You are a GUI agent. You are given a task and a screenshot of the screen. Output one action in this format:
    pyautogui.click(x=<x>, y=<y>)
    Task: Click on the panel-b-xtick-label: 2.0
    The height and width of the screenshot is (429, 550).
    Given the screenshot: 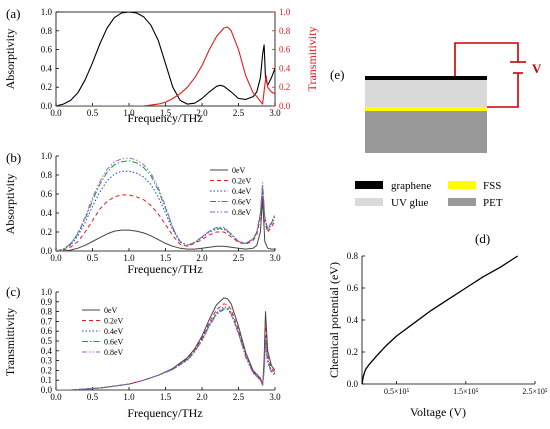 What is the action you would take?
    pyautogui.click(x=202, y=258)
    